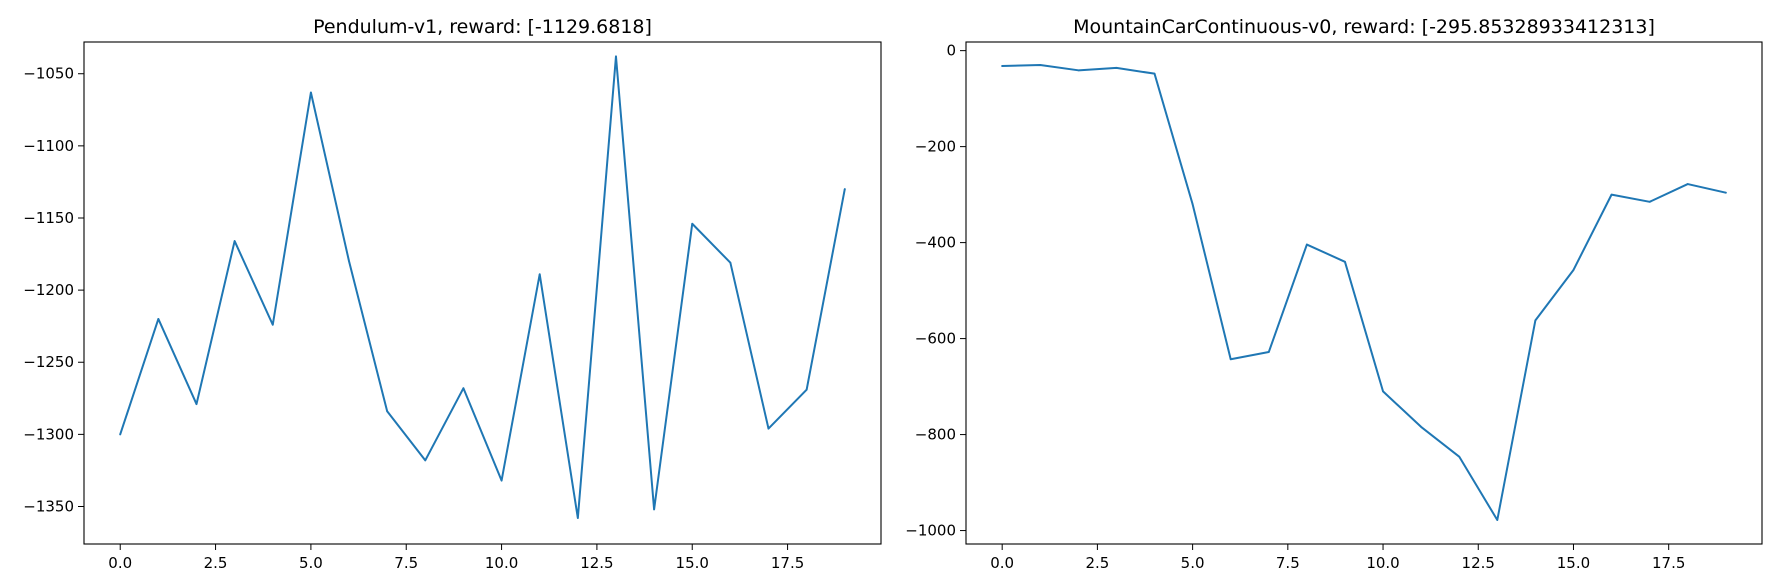  What do you see at coordinates (48, 506) in the screenshot?
I see `pendulum-y-tick-label: −1350` at bounding box center [48, 506].